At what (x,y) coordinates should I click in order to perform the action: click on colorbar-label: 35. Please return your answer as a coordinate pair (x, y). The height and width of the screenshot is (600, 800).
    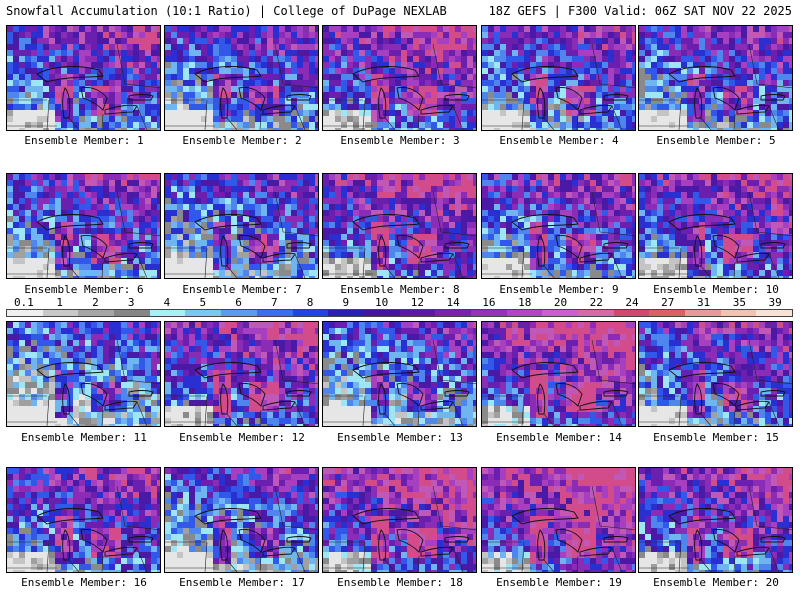
    Looking at the image, I should click on (739, 302).